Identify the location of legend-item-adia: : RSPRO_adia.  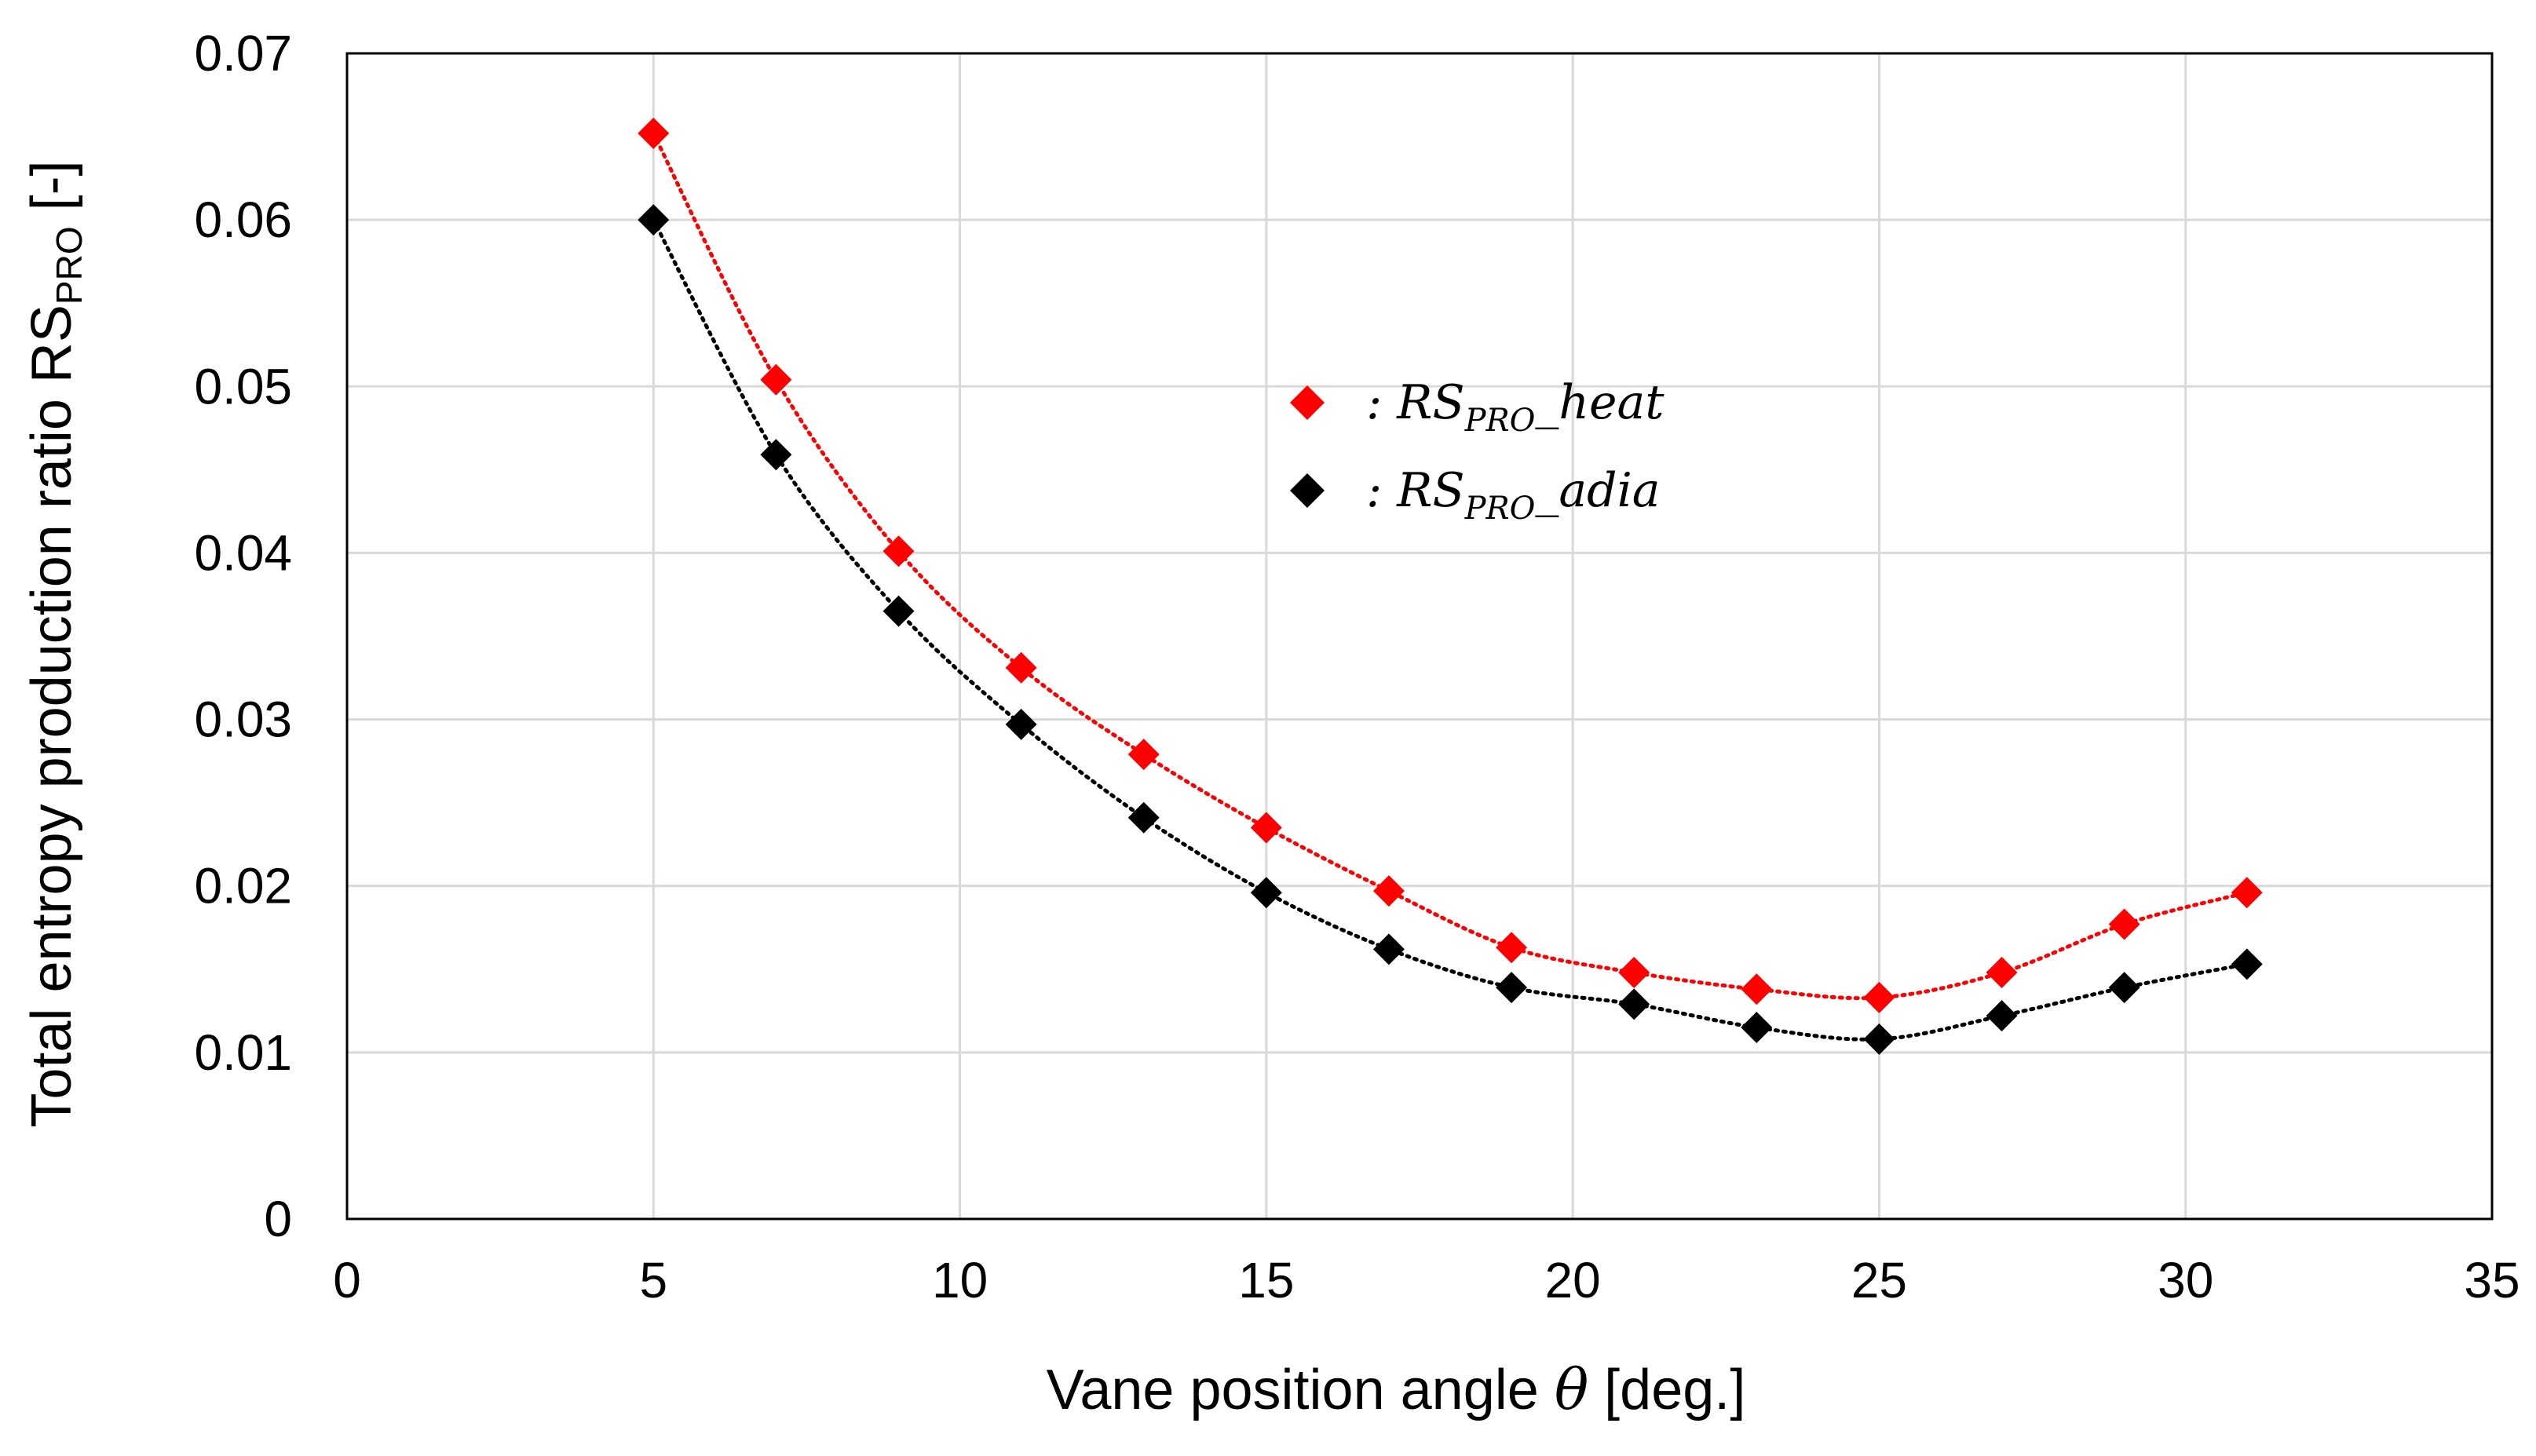
(1475, 495).